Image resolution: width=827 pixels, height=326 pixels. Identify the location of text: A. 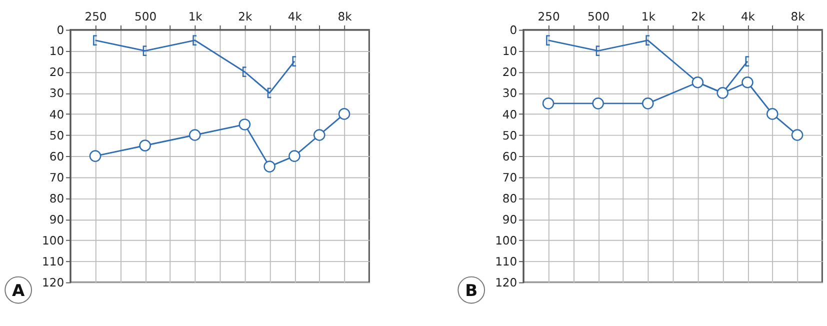
(18, 290).